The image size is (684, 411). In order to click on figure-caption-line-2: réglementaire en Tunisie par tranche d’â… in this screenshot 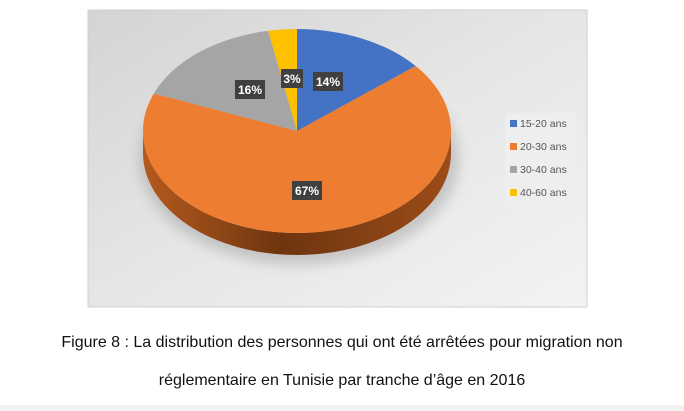, I will do `click(342, 380)`.